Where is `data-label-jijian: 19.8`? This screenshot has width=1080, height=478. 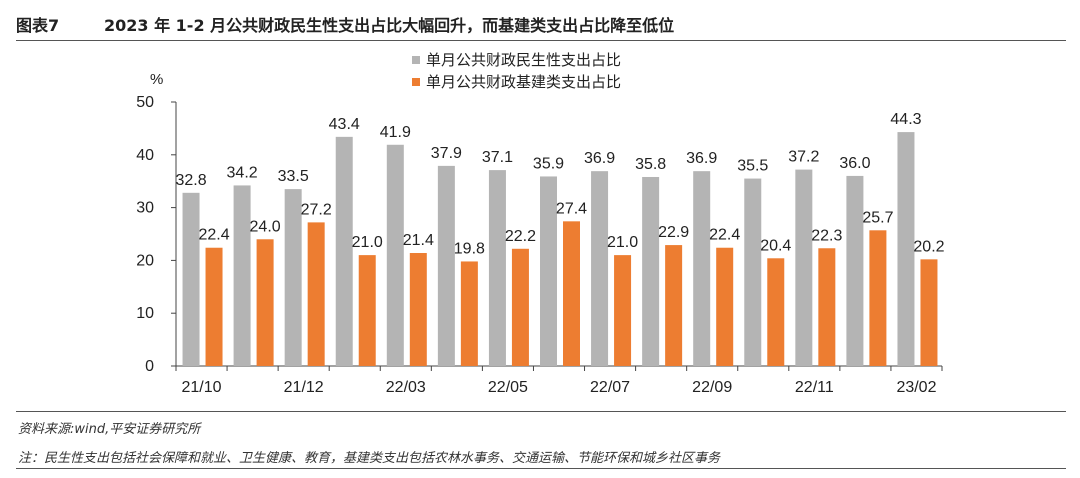 data-label-jijian: 19.8 is located at coordinates (469, 248).